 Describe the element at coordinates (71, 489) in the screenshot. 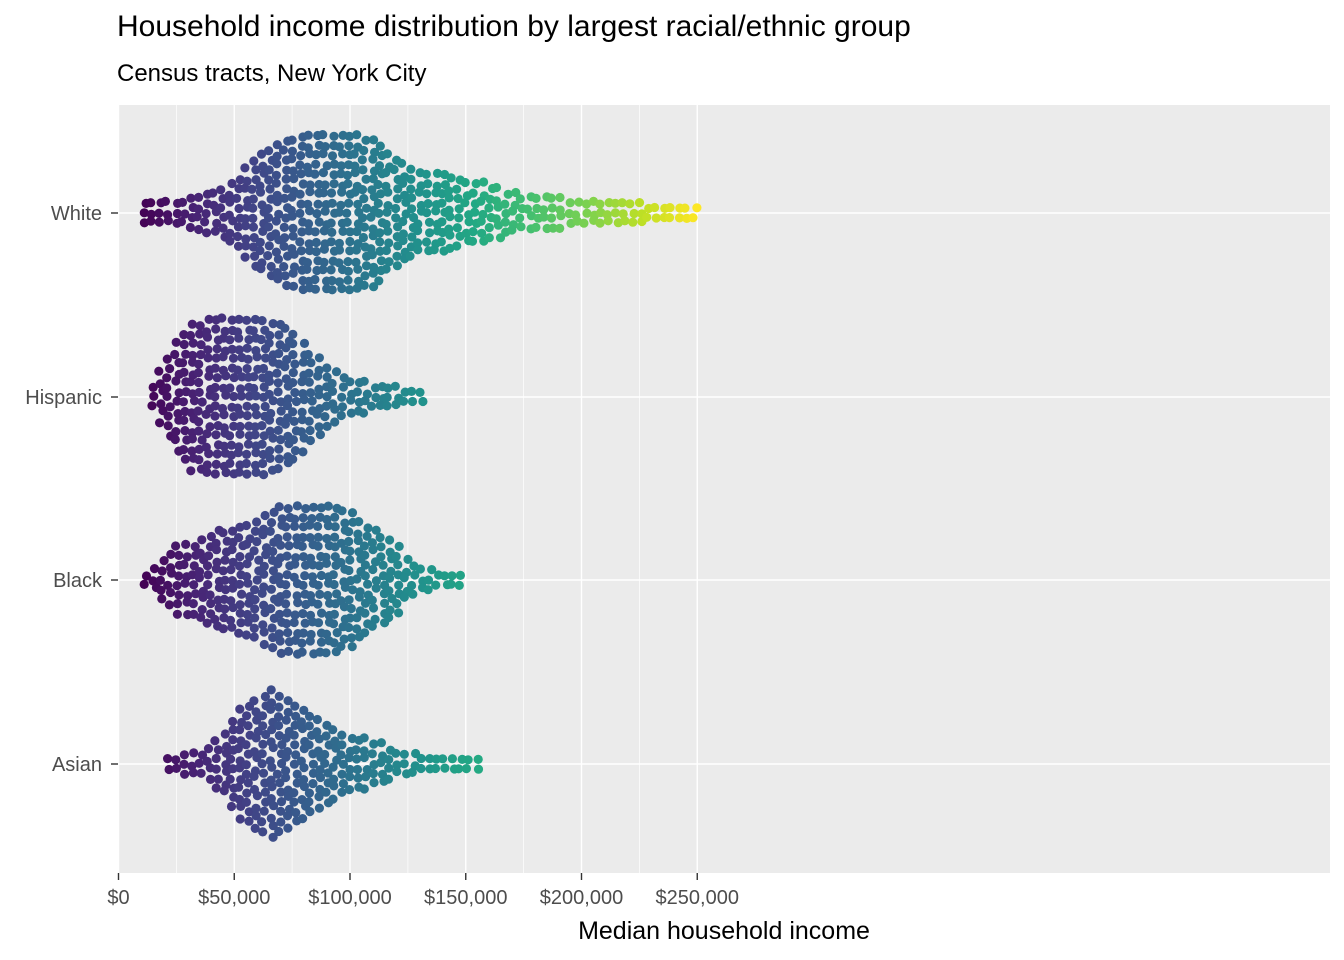

I see `y-axis: White Hispanic Black Asian` at that location.